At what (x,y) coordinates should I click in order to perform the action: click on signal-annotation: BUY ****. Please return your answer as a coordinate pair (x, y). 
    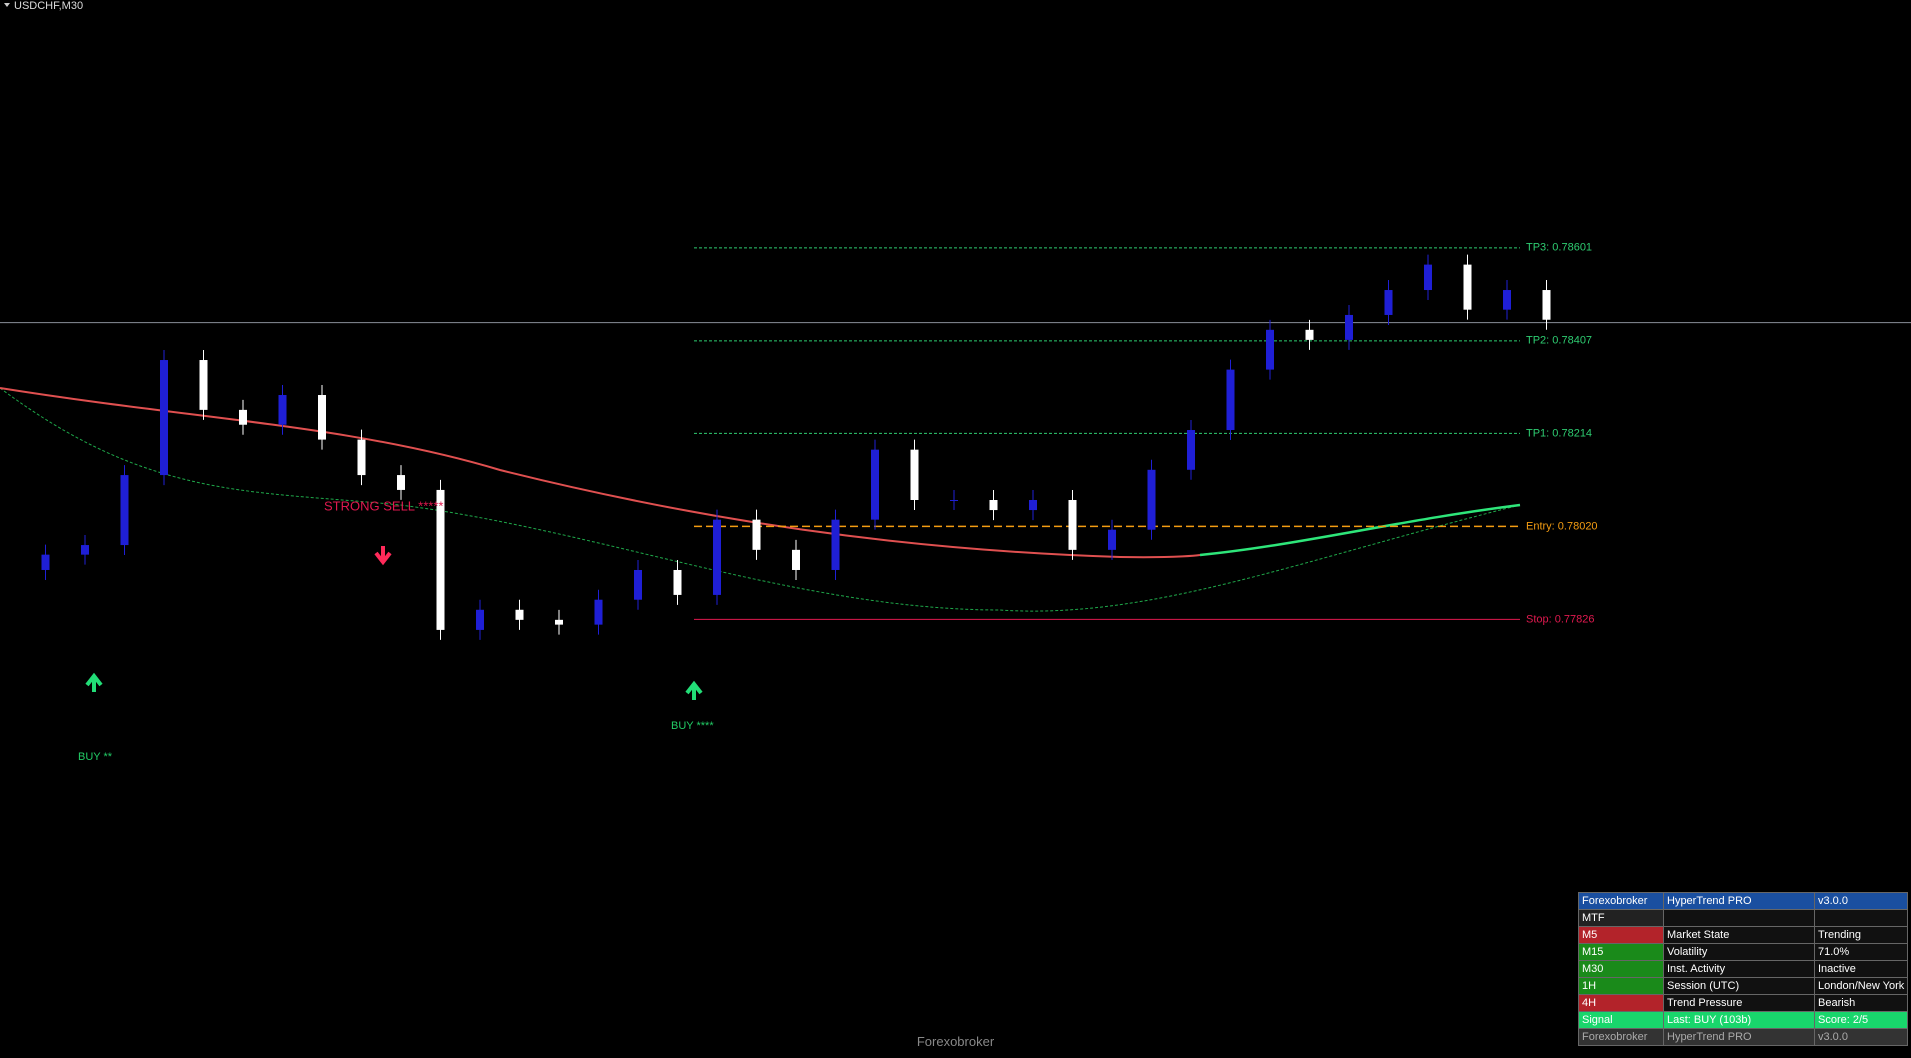
    Looking at the image, I should click on (692, 726).